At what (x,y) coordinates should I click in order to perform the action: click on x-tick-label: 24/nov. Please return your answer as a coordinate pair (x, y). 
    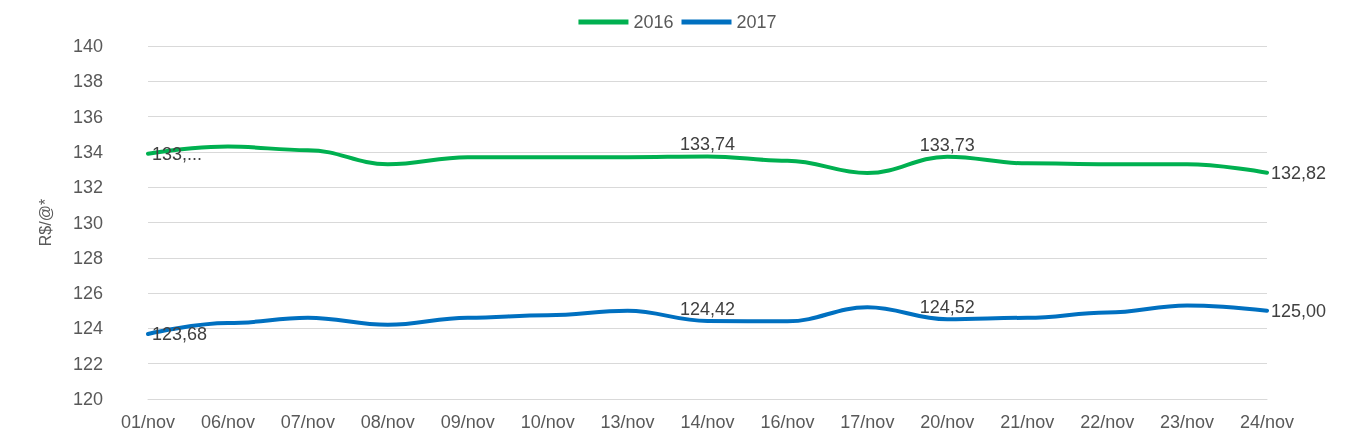
    Looking at the image, I should click on (1267, 422).